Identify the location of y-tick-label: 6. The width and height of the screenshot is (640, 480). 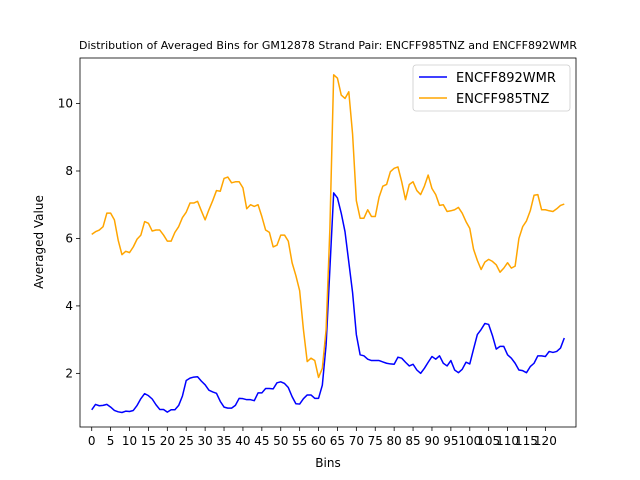
(69, 238).